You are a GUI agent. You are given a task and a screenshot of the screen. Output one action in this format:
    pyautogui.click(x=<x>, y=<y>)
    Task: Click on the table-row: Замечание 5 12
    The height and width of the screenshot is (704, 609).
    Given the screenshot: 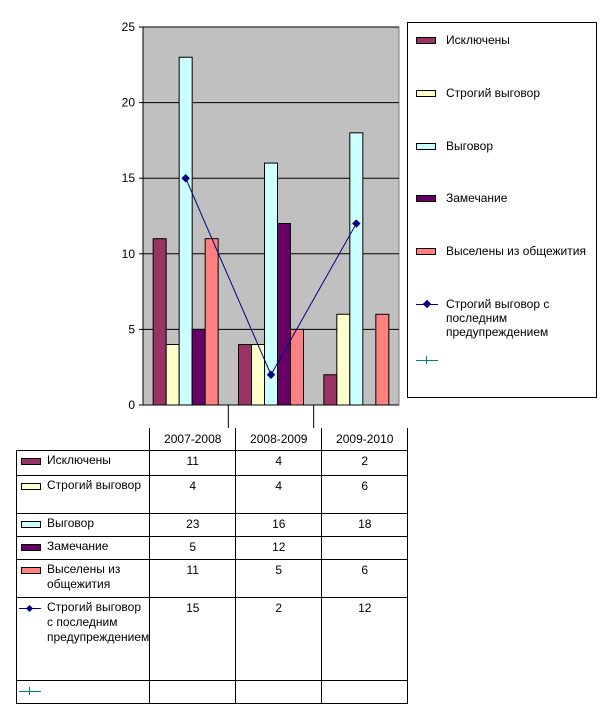 What is the action you would take?
    pyautogui.click(x=212, y=548)
    